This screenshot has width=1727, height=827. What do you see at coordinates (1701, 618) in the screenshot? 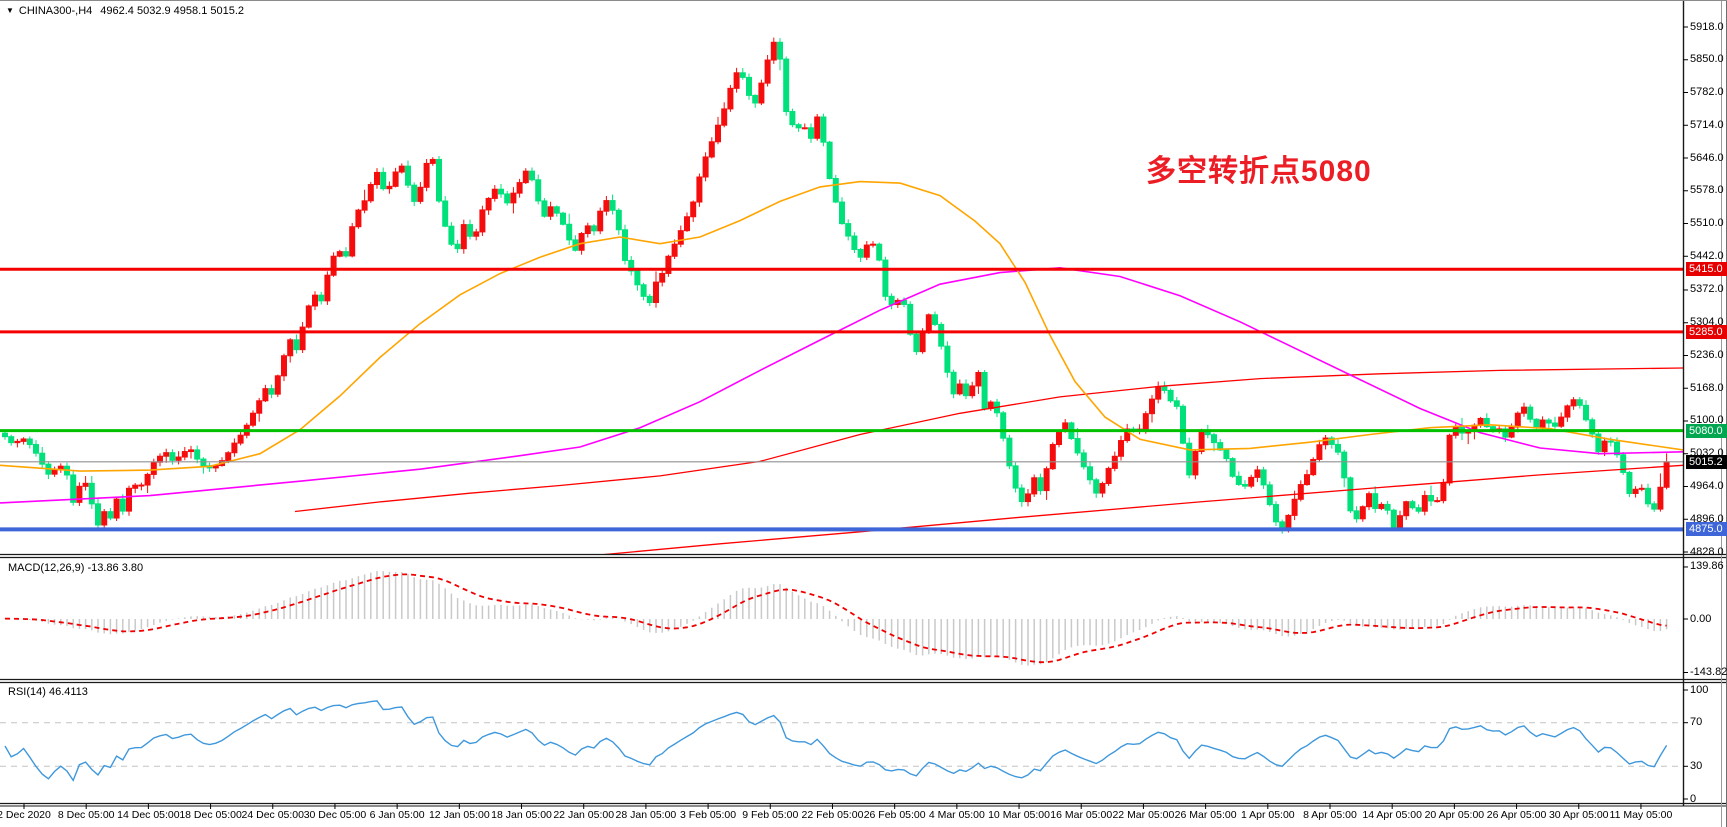
I see `macd-tick-label: 0.00` at bounding box center [1701, 618].